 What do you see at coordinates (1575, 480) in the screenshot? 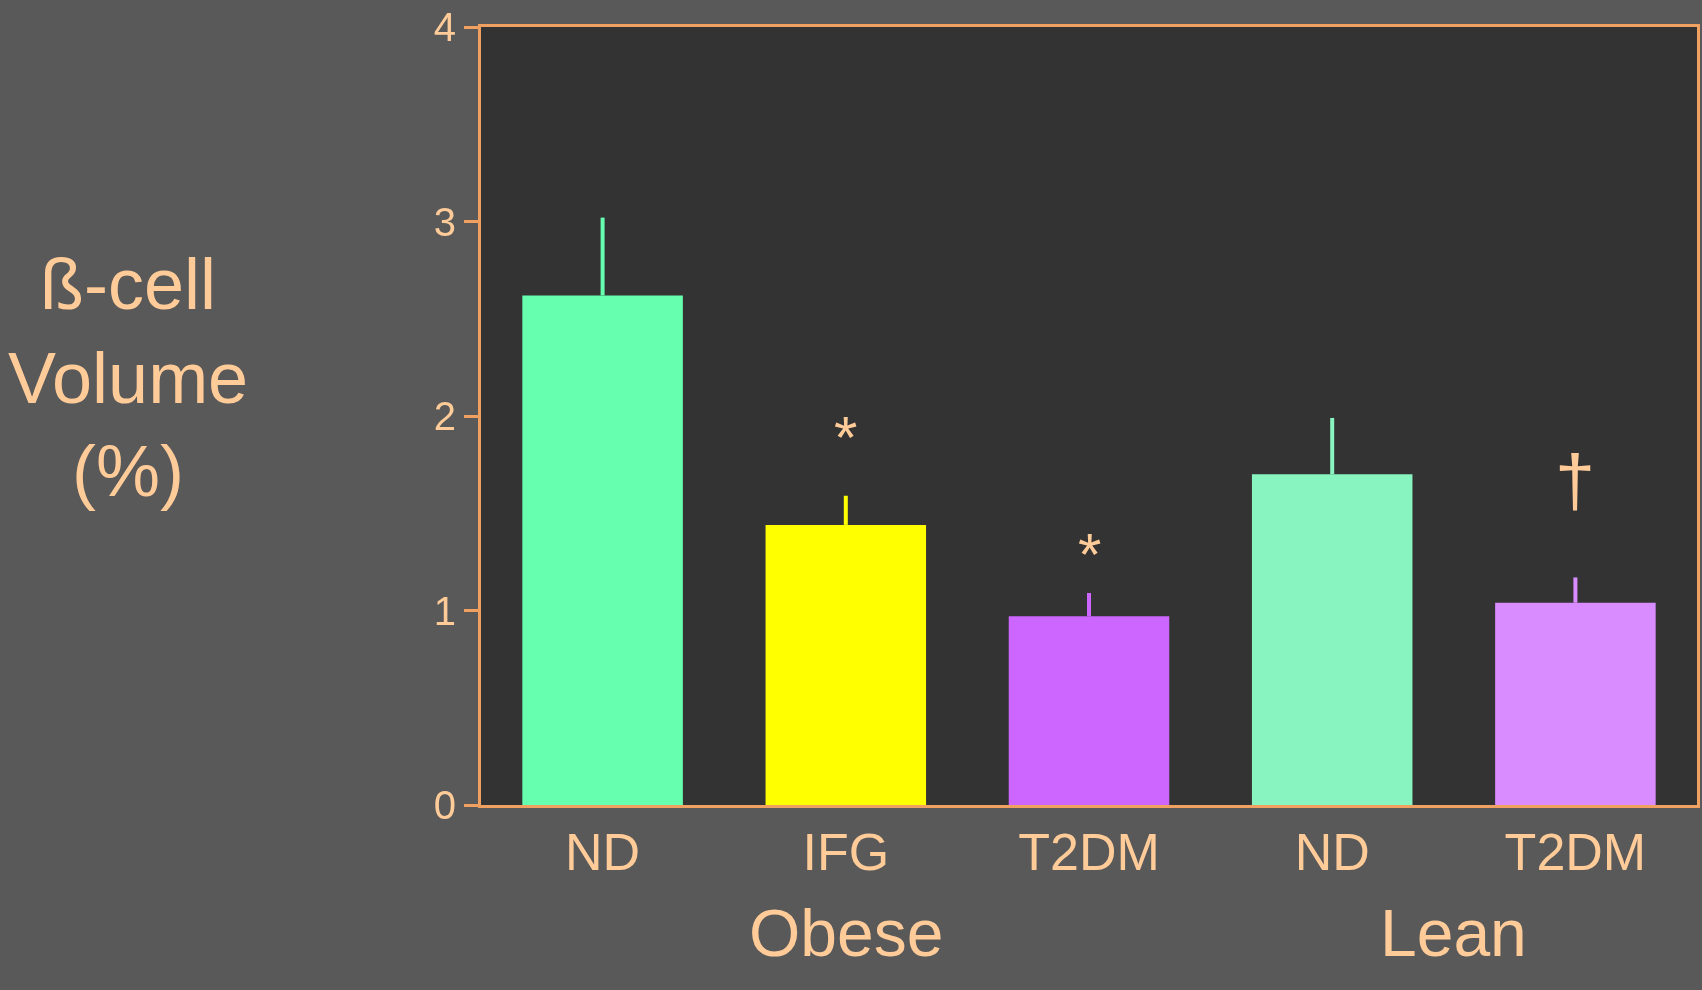
I see `annotation: †` at bounding box center [1575, 480].